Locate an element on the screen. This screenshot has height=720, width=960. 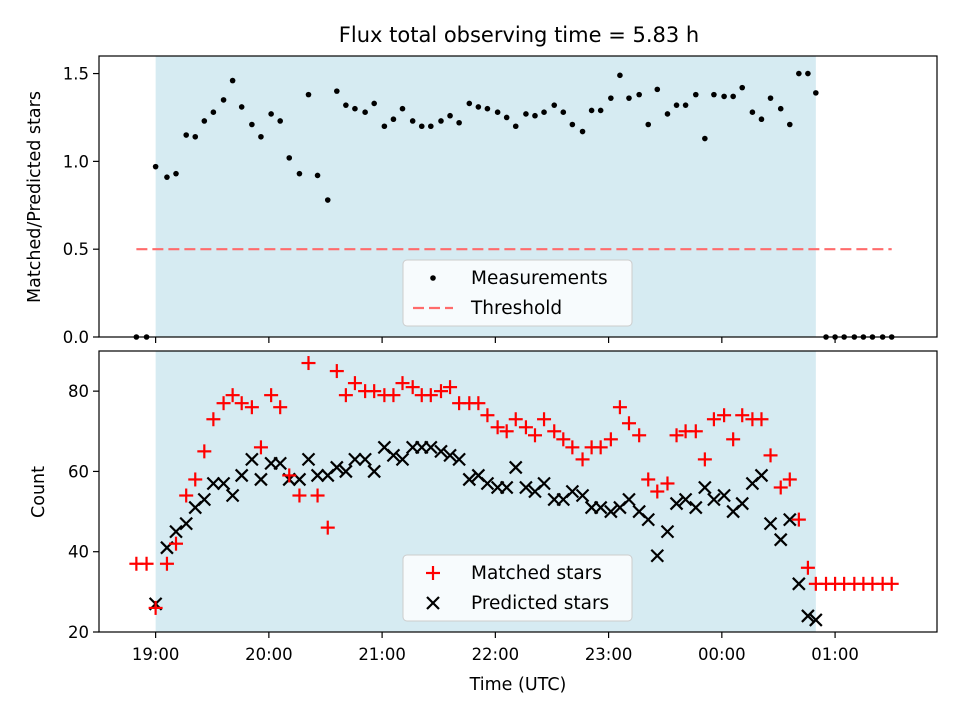
legend-label-measurements: Measurements is located at coordinates (539, 278).